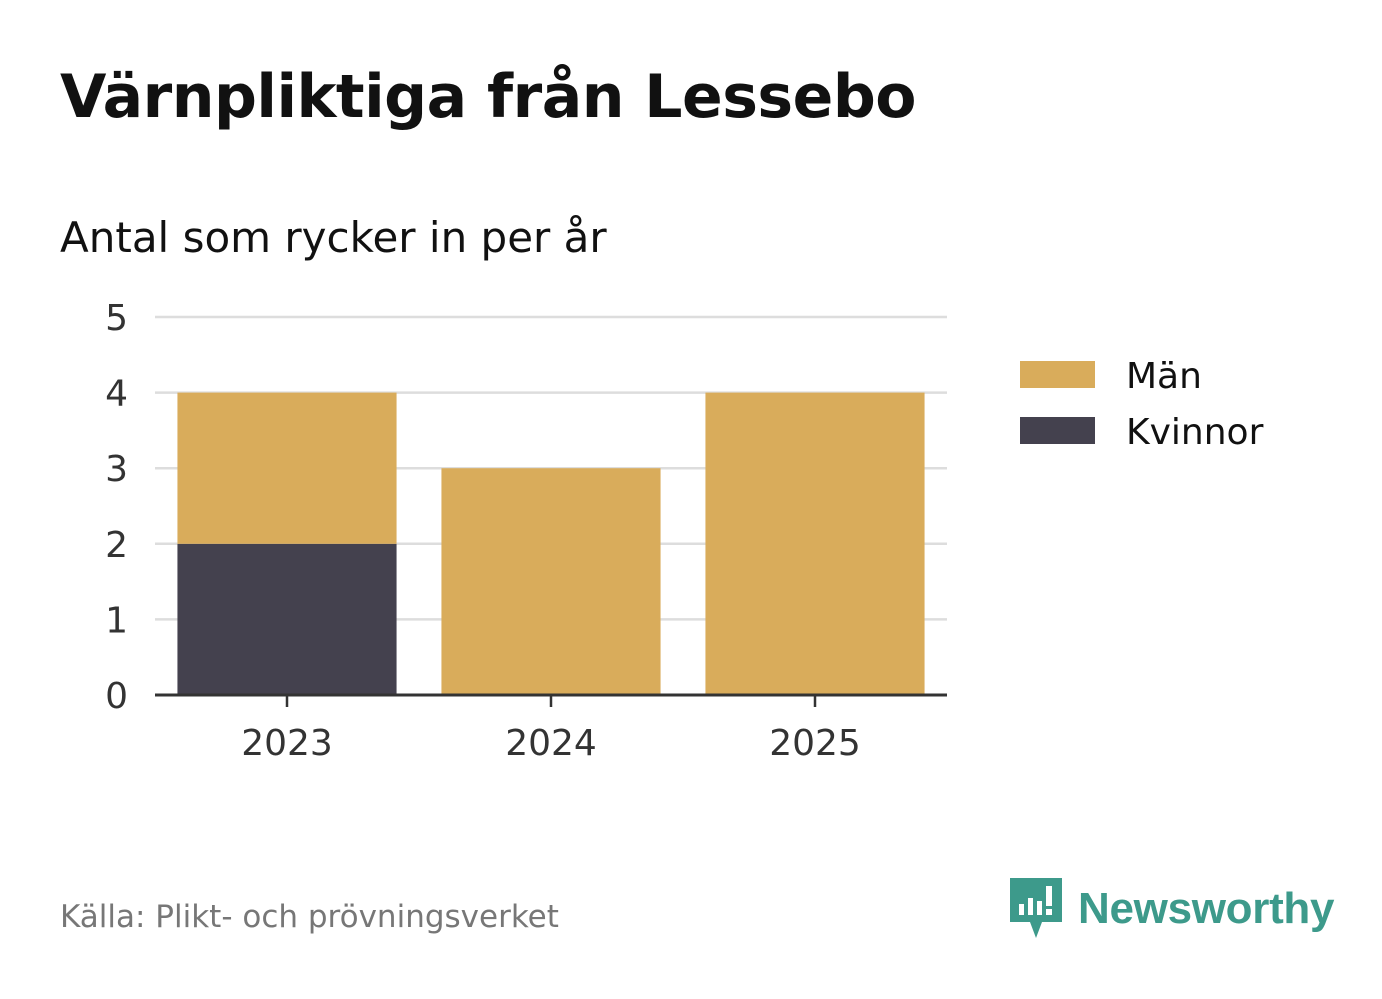 This screenshot has width=1382, height=999. What do you see at coordinates (1057, 430) in the screenshot?
I see `legend-swatch-kvinnor` at bounding box center [1057, 430].